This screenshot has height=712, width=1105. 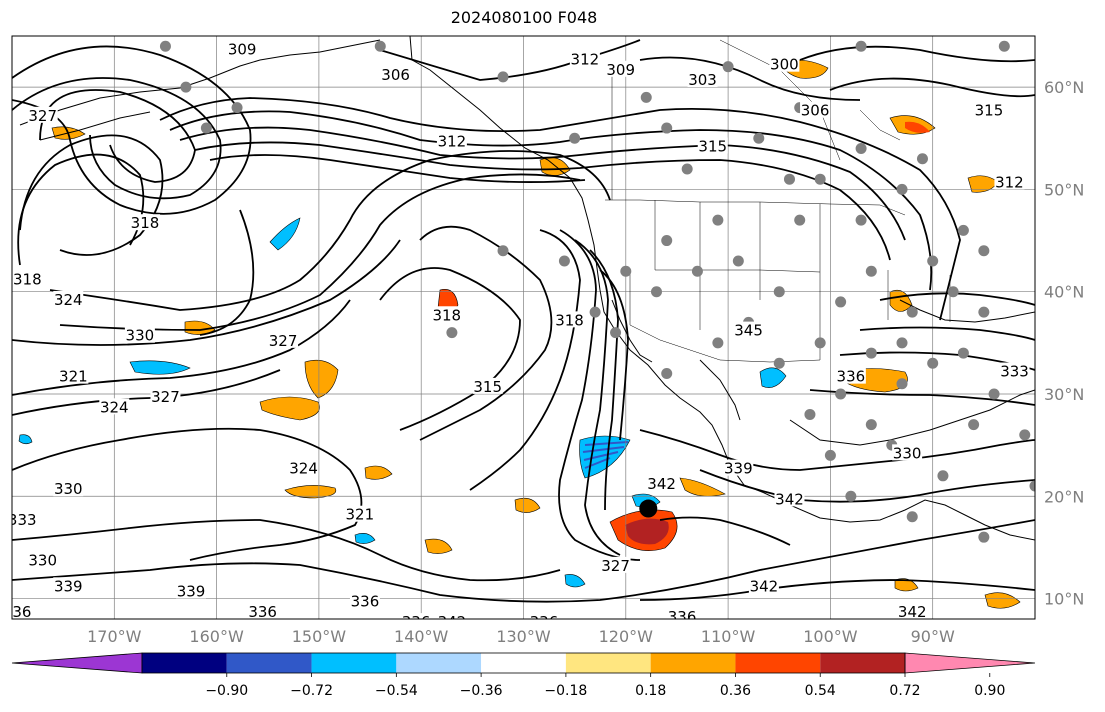 I want to click on lat-tick-label: 60°N, so click(x=1064, y=87).